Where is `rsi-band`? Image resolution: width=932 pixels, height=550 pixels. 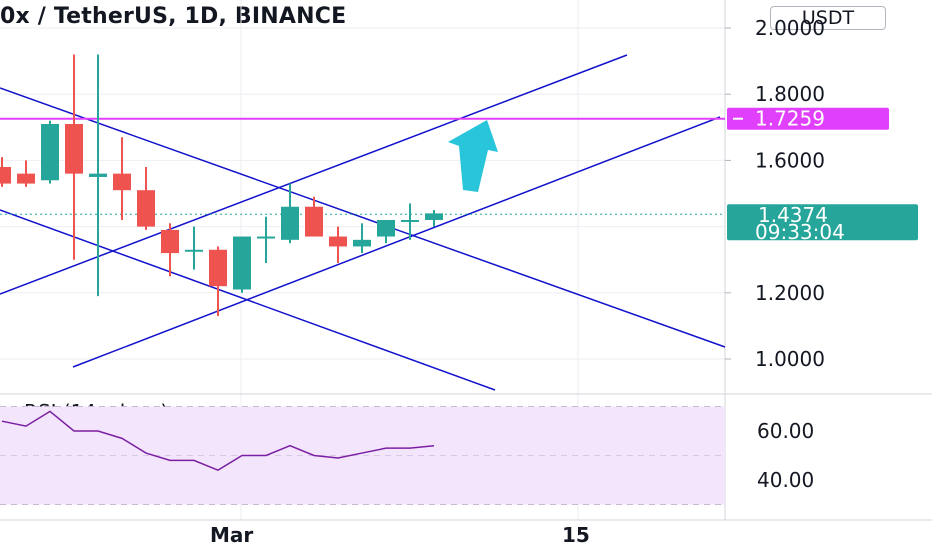 rsi-band is located at coordinates (362, 455).